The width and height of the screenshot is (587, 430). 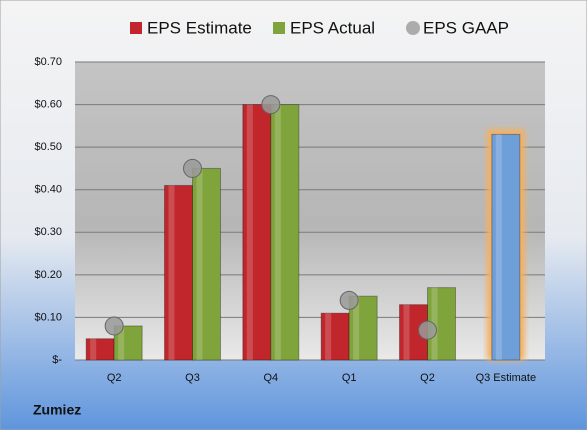 What do you see at coordinates (48, 232) in the screenshot?
I see `y-tick-label: $0.30` at bounding box center [48, 232].